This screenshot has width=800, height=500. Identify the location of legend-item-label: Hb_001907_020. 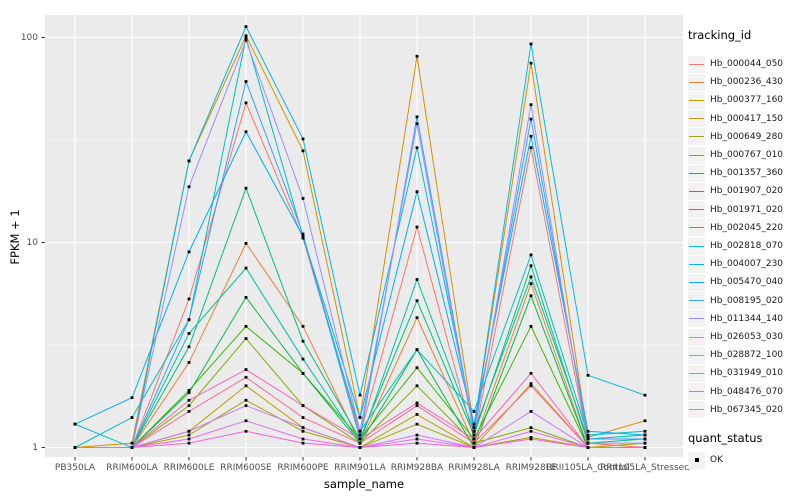
(747, 191).